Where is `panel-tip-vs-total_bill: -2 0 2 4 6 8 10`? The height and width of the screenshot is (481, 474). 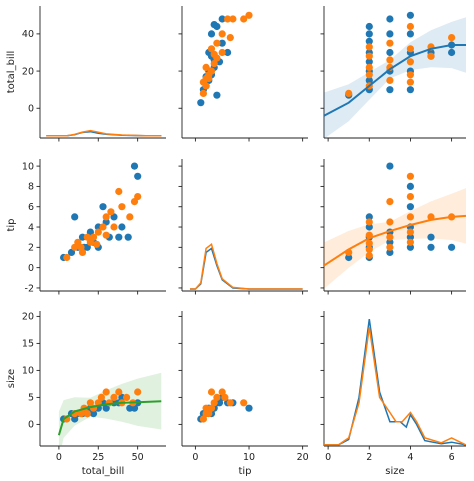 panel-tip-vs-total_bill: -2 0 2 4 6 8 10 is located at coordinates (94, 227).